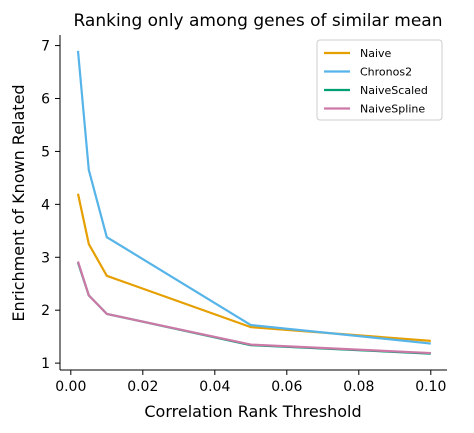  Describe the element at coordinates (394, 90) in the screenshot. I see `legend-label-naivescaled: NaiveScaled` at that location.